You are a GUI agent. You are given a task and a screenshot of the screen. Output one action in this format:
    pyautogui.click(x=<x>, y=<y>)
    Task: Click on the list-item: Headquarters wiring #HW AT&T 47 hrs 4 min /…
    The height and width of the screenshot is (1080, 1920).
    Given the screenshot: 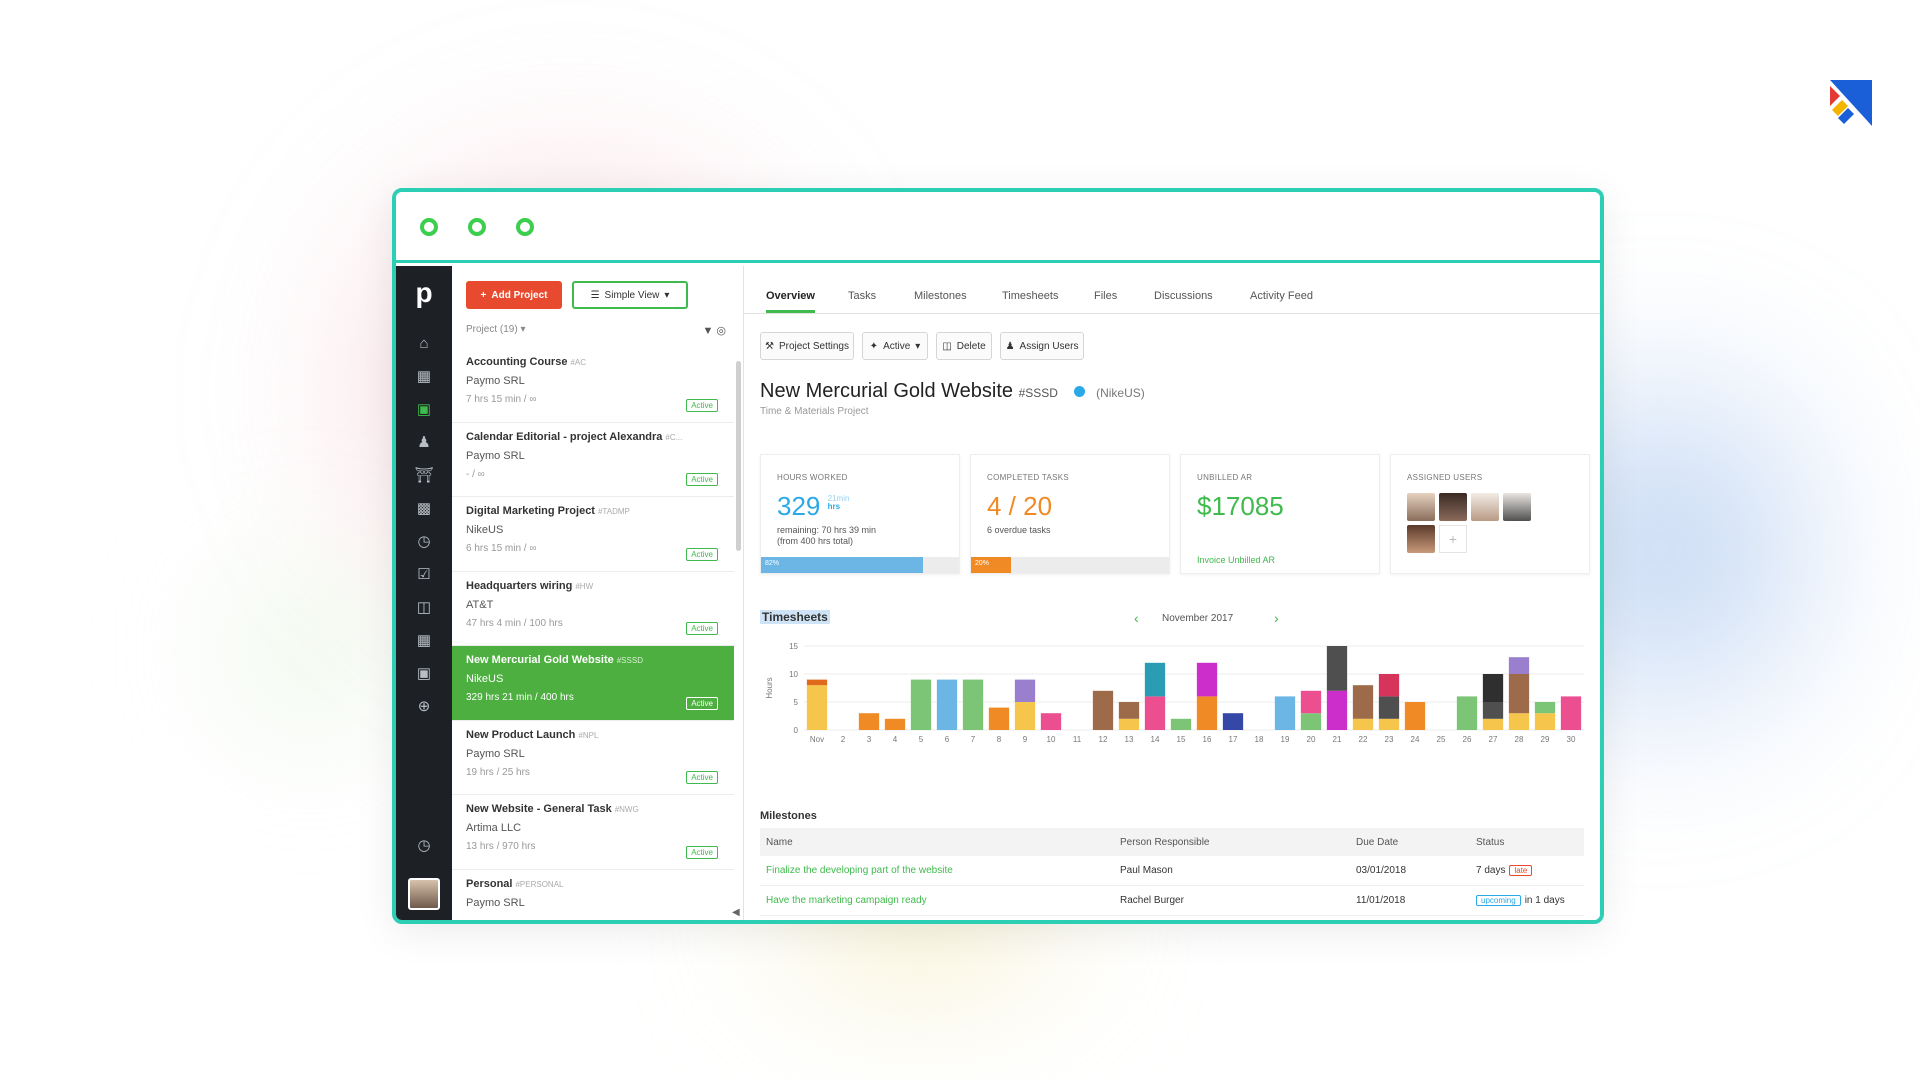 What is the action you would take?
    pyautogui.click(x=593, y=609)
    